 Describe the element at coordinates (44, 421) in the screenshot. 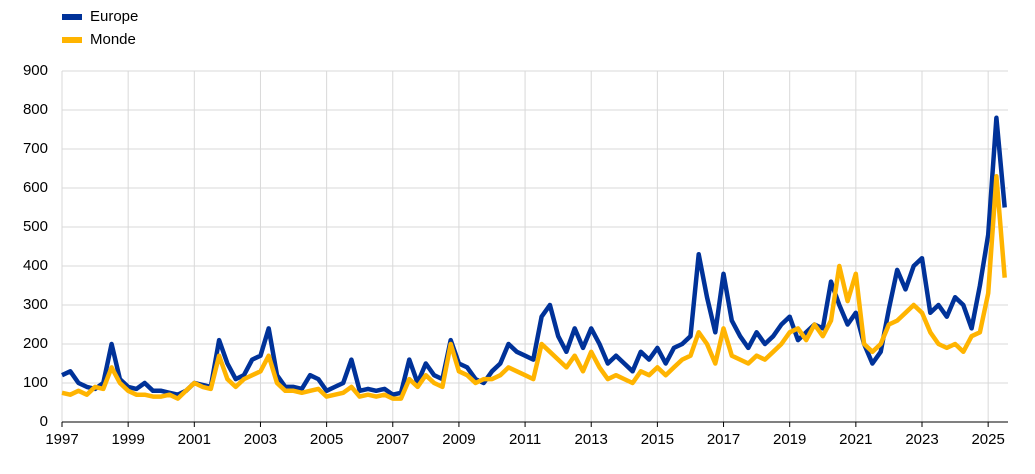

I see `y-tick-label: 0` at that location.